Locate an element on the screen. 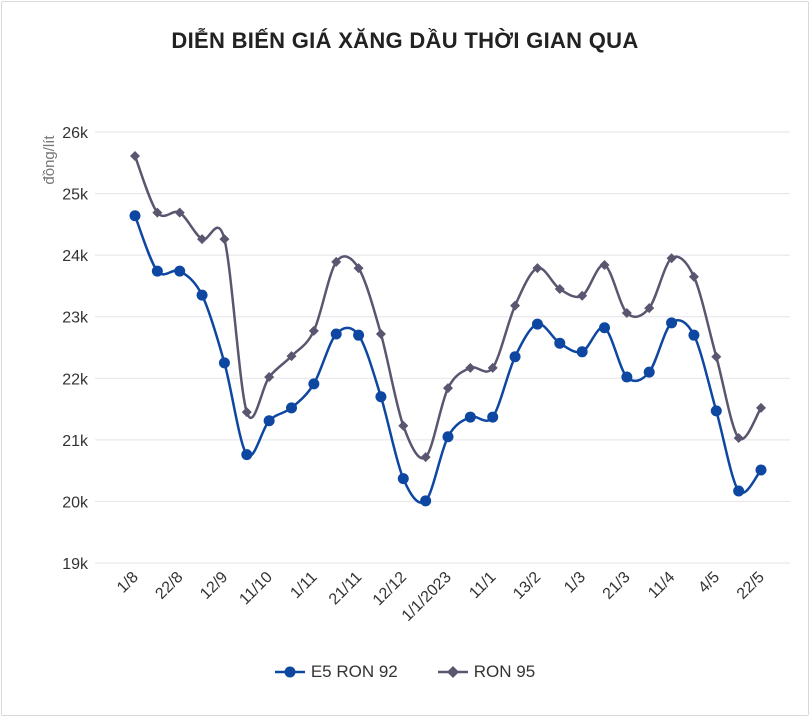 Image resolution: width=810 pixels, height=718 pixels. y-tick-label: 26k is located at coordinates (75, 133).